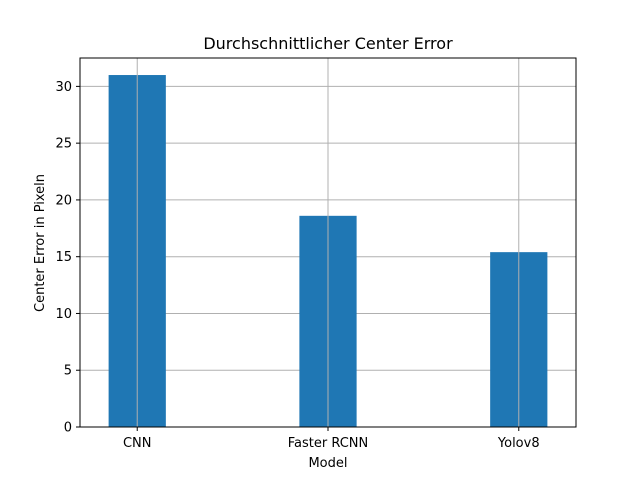  I want to click on y-tick-label: 15, so click(63, 257).